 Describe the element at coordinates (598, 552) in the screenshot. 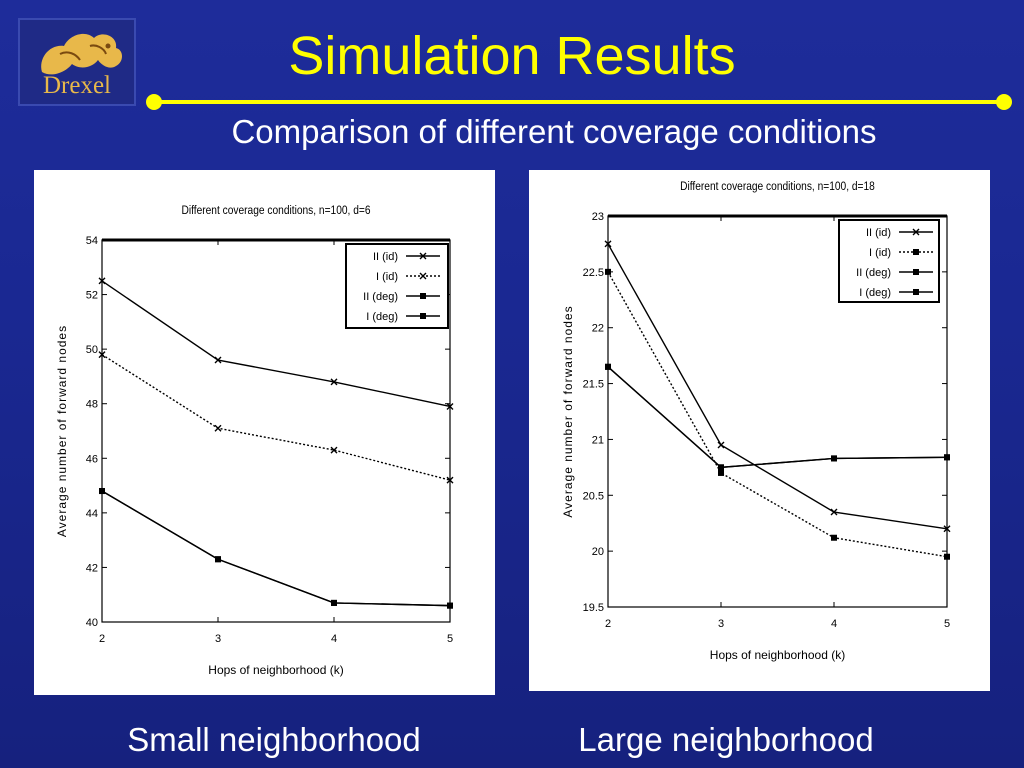

I see `y-tick-label: 20` at that location.